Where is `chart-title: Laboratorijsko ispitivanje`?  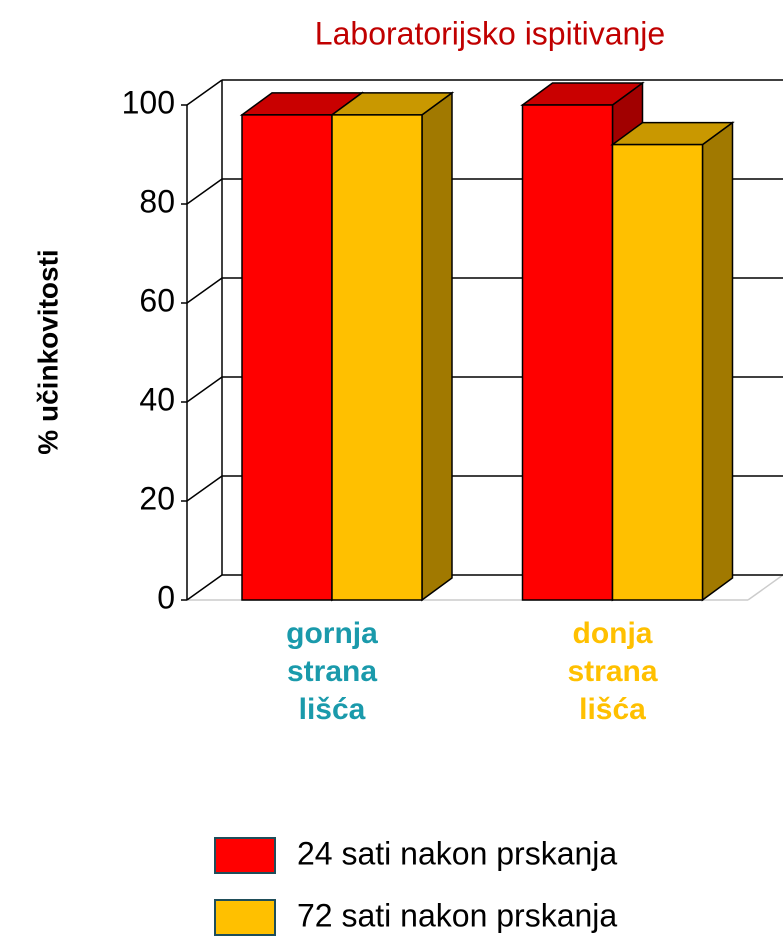 chart-title: Laboratorijsko ispitivanje is located at coordinates (490, 33).